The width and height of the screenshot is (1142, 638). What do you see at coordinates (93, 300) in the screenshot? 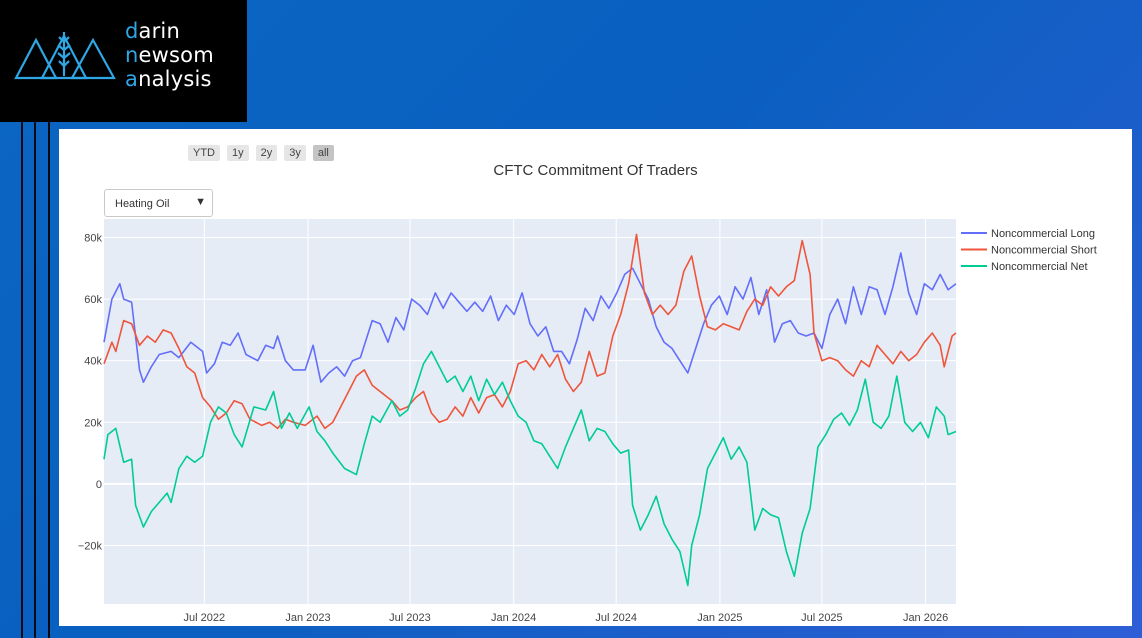
I see `y-tick-label: 60k` at bounding box center [93, 300].